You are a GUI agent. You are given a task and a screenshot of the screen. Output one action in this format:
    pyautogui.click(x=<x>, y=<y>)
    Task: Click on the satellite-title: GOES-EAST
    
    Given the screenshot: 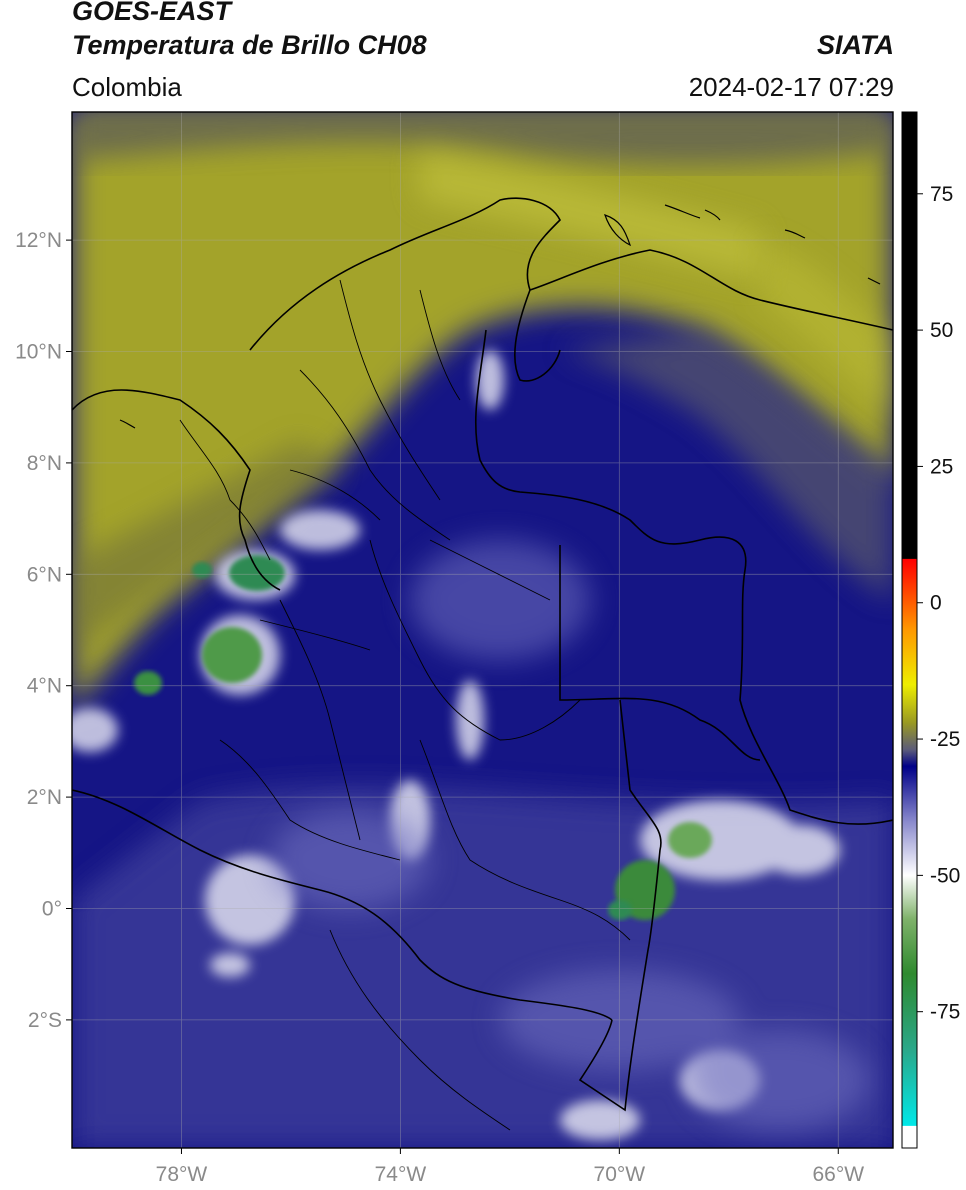 What is the action you would take?
    pyautogui.click(x=152, y=13)
    